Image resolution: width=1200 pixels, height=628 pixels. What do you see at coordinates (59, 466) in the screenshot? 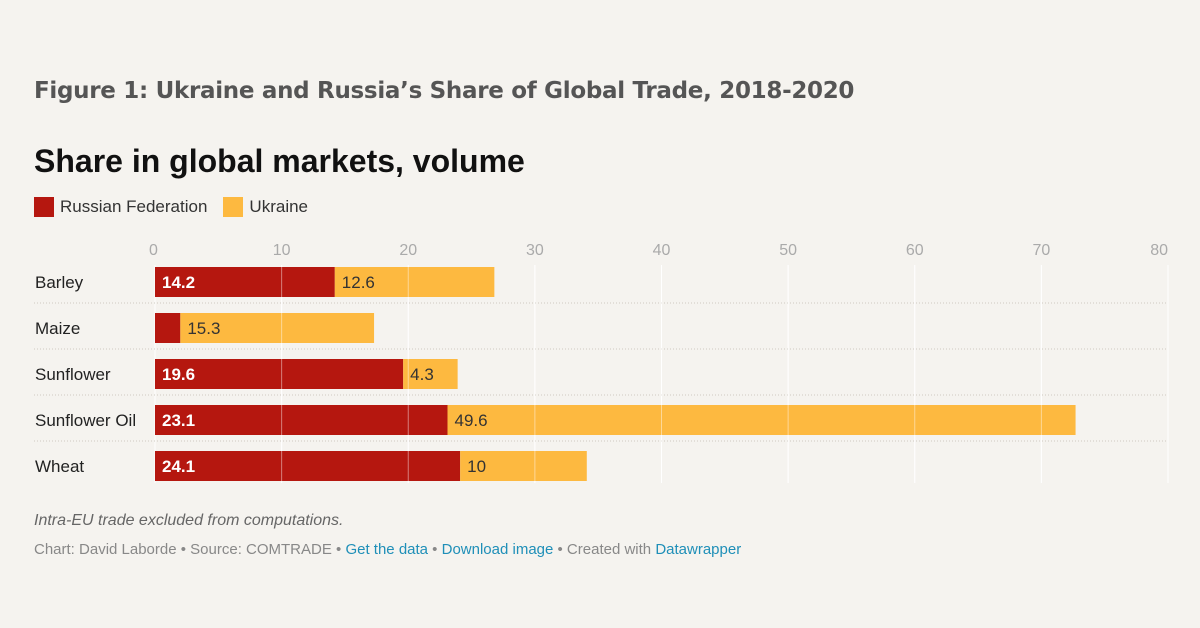
I see `category-label: Wheat` at bounding box center [59, 466].